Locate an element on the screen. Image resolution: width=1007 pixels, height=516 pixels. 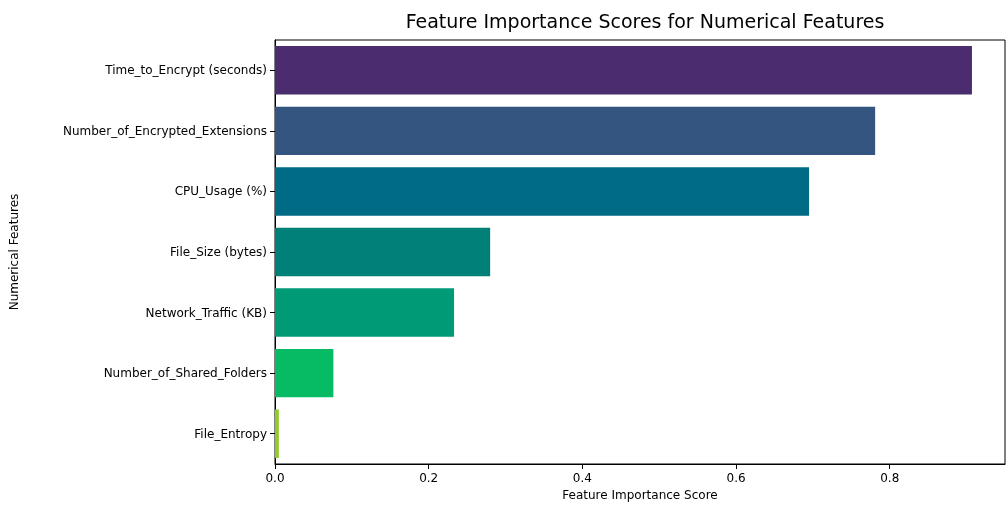
y-tick-label: Network_Traffic (KB) is located at coordinates (206, 312).